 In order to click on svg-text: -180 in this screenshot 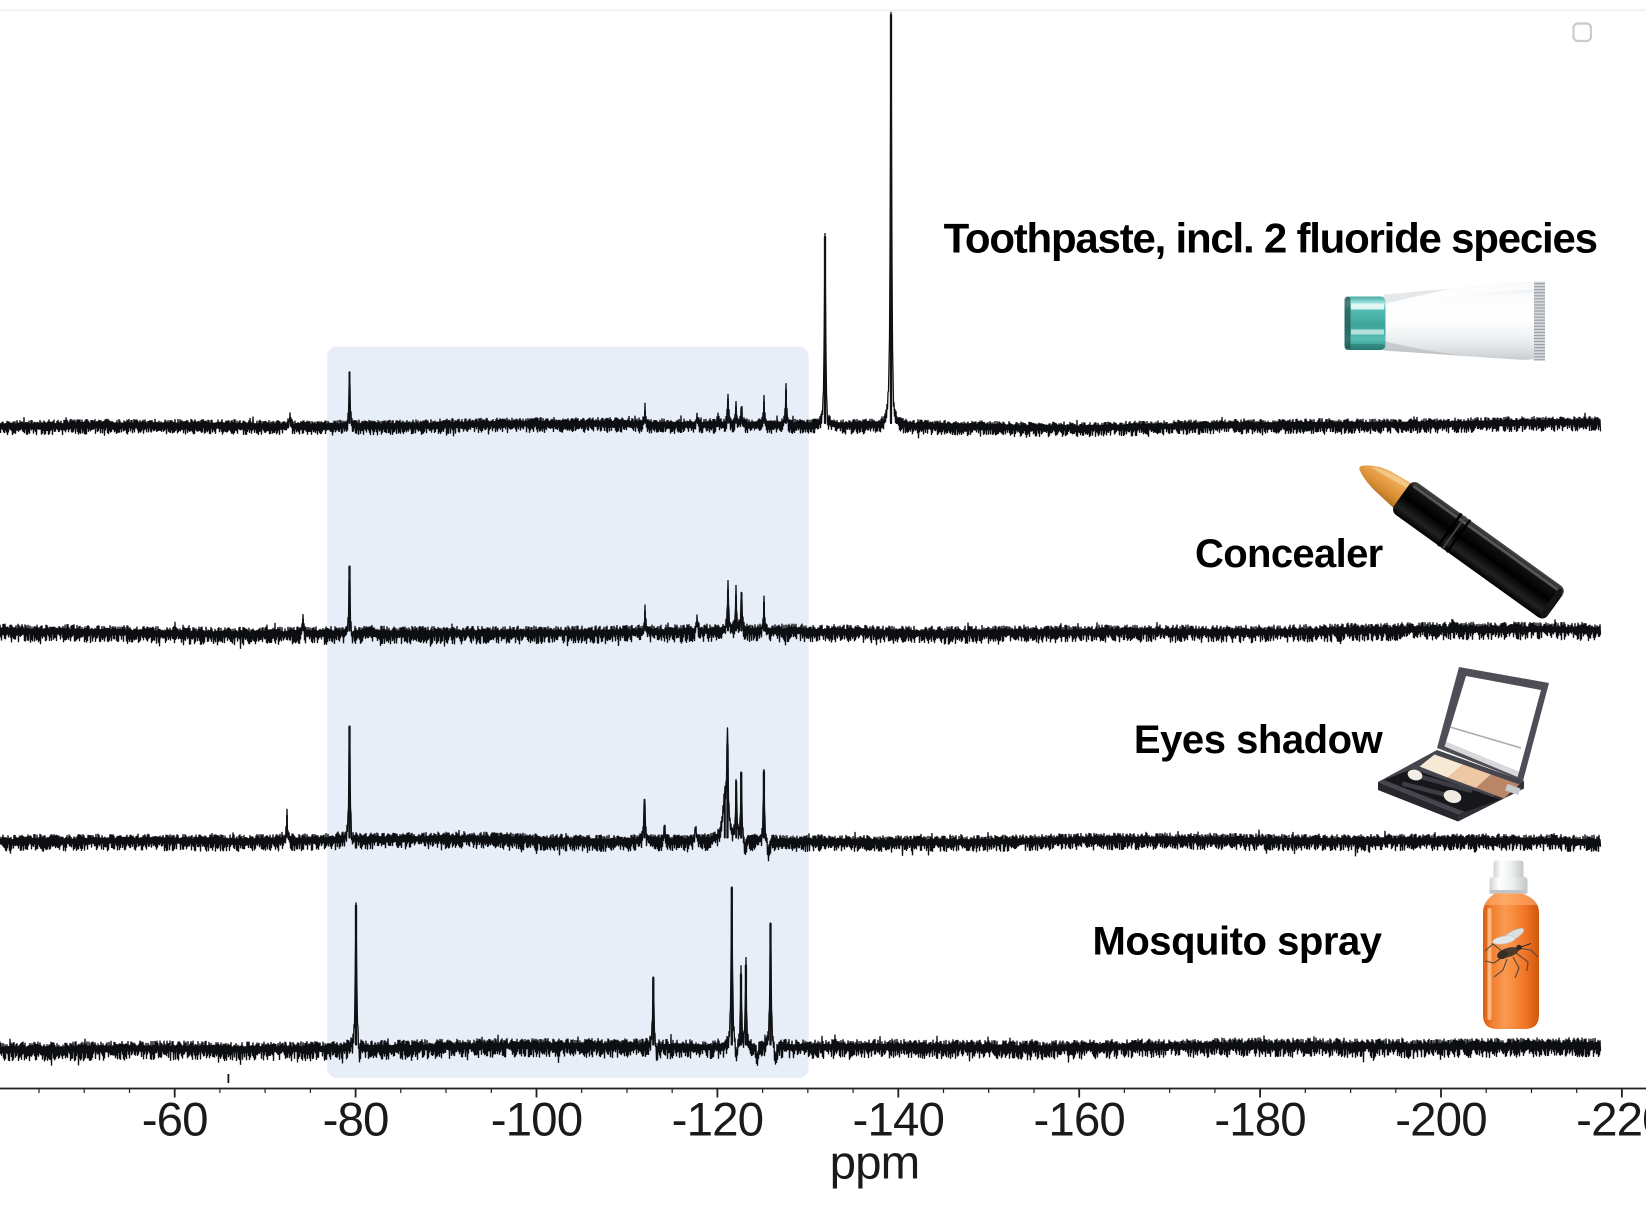, I will do `click(1259, 1120)`.